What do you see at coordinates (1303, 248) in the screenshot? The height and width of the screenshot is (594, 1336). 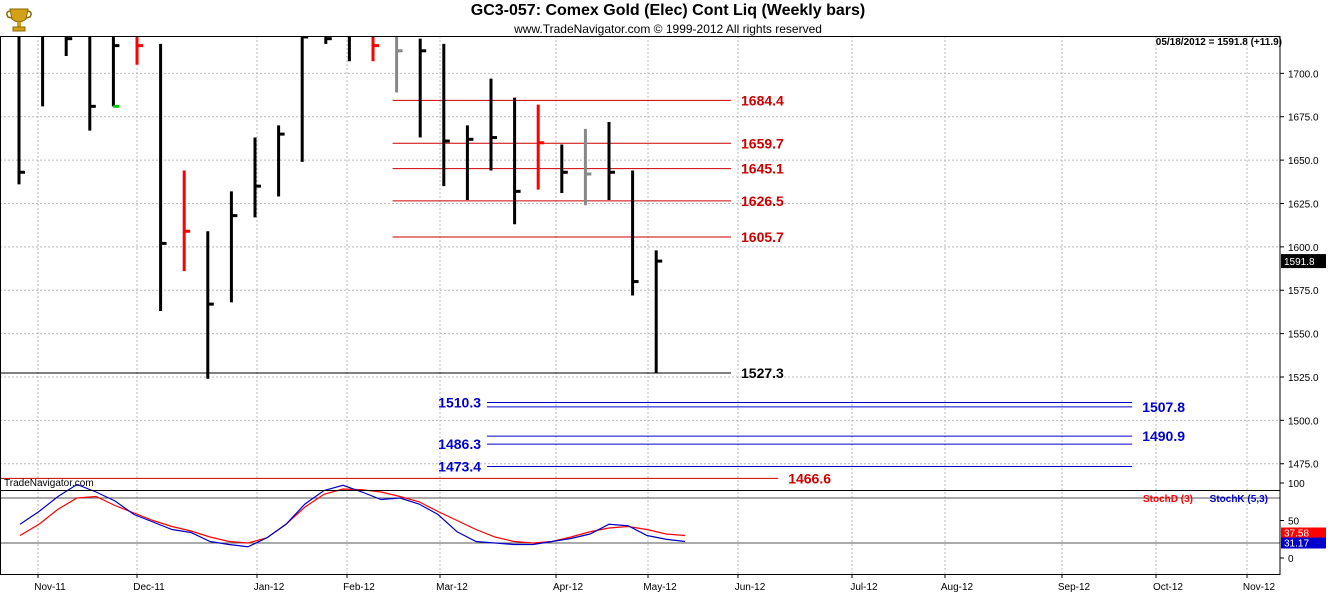 I see `y-tick-label: 1600.0` at bounding box center [1303, 248].